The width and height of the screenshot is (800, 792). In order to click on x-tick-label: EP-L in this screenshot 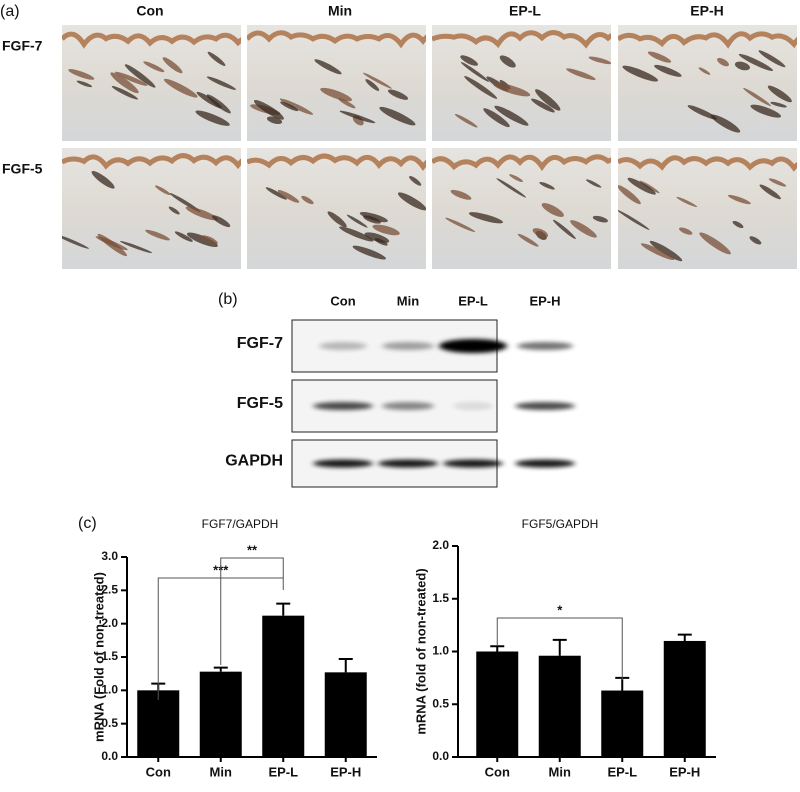, I will do `click(283, 771)`.